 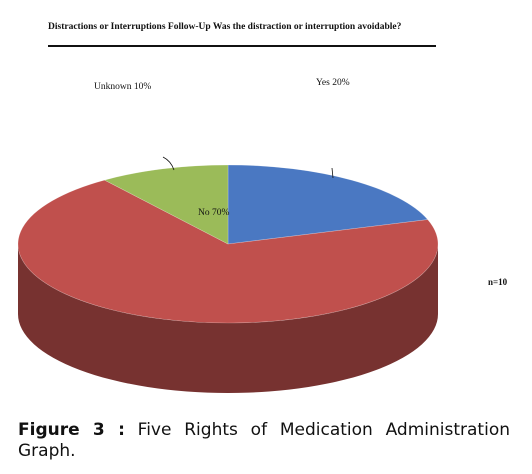 What do you see at coordinates (332, 173) in the screenshot?
I see `leader-line-yes` at bounding box center [332, 173].